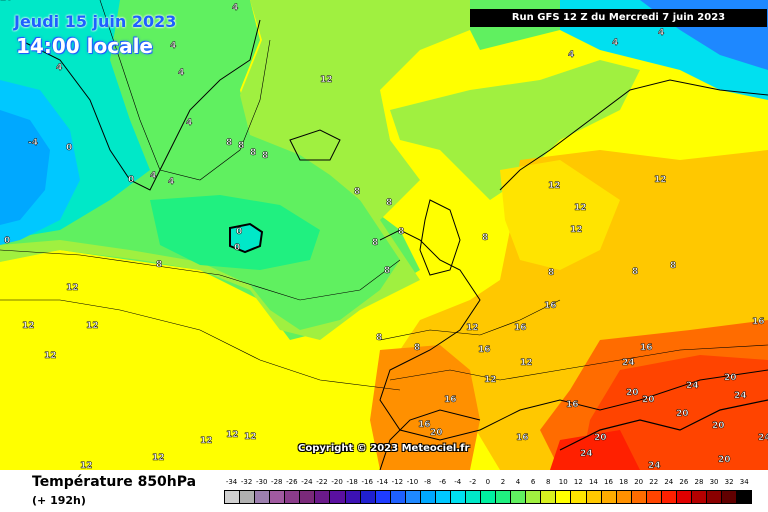  I want to click on hot-iberia, so click(425, 407).